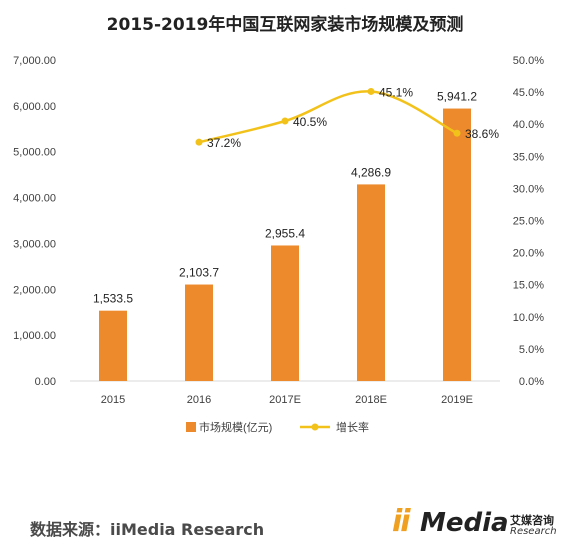 The width and height of the screenshot is (570, 550). I want to click on y-right-tick-label: 45.0%, so click(528, 93).